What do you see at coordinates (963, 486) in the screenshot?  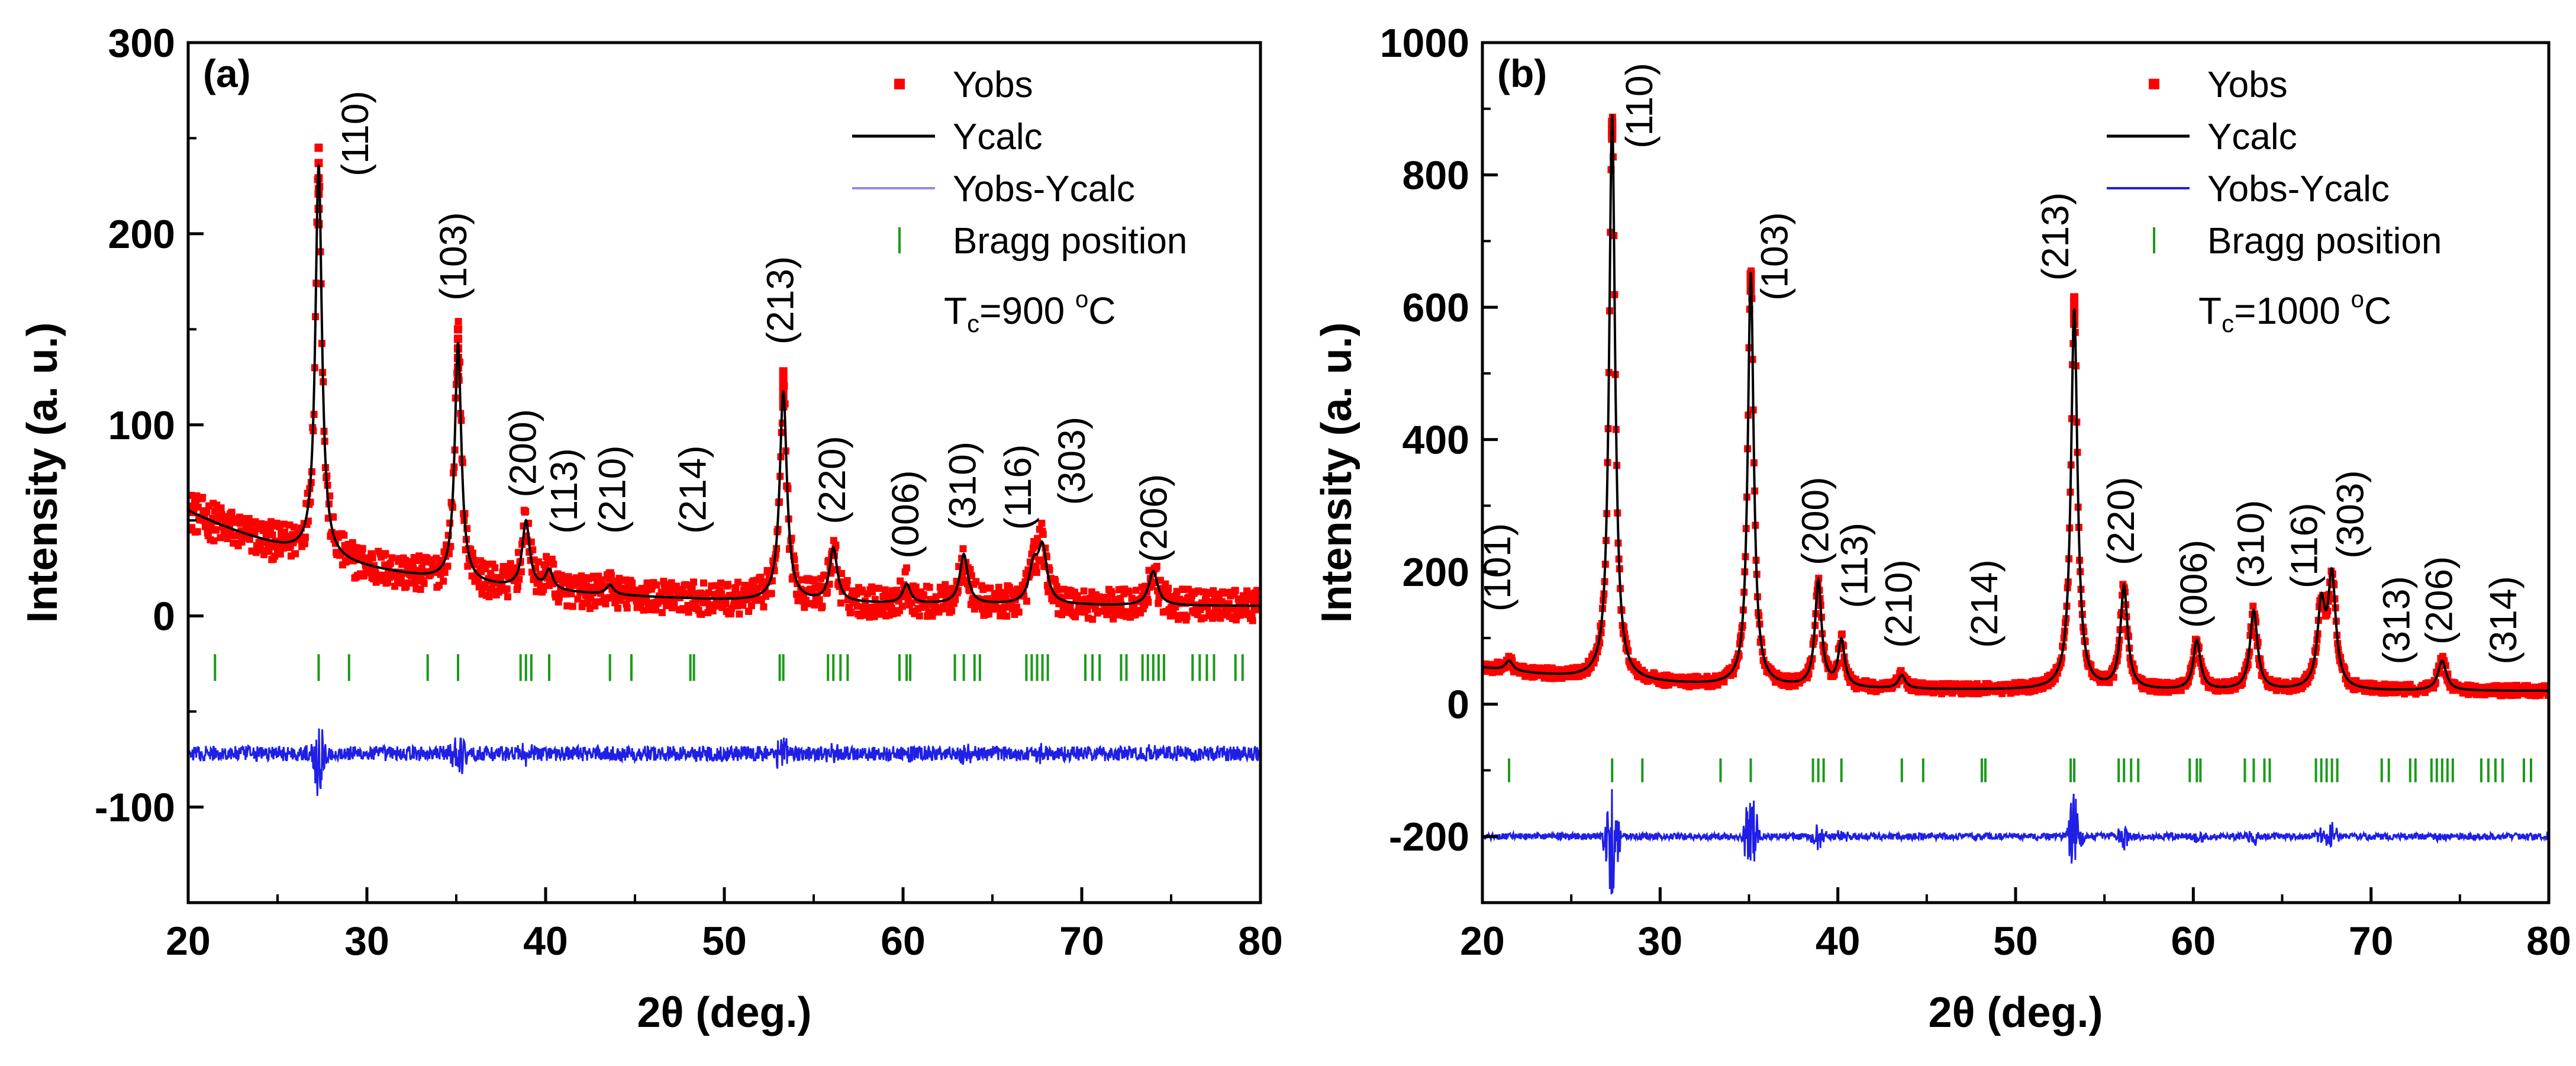 I see `peak-label: (310)` at bounding box center [963, 486].